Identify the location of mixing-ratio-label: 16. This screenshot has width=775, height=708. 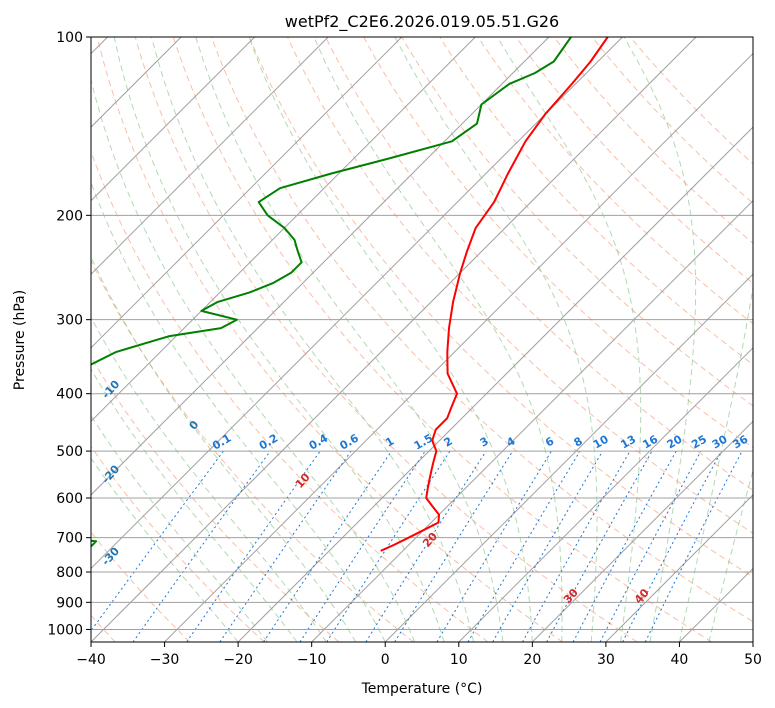
(650, 441).